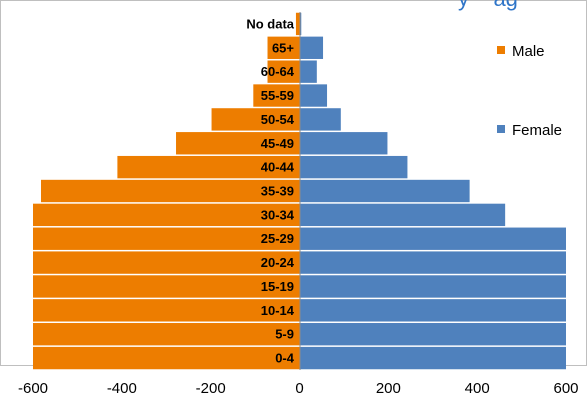 The width and height of the screenshot is (587, 402). I want to click on category-label: 30-34, so click(278, 214).